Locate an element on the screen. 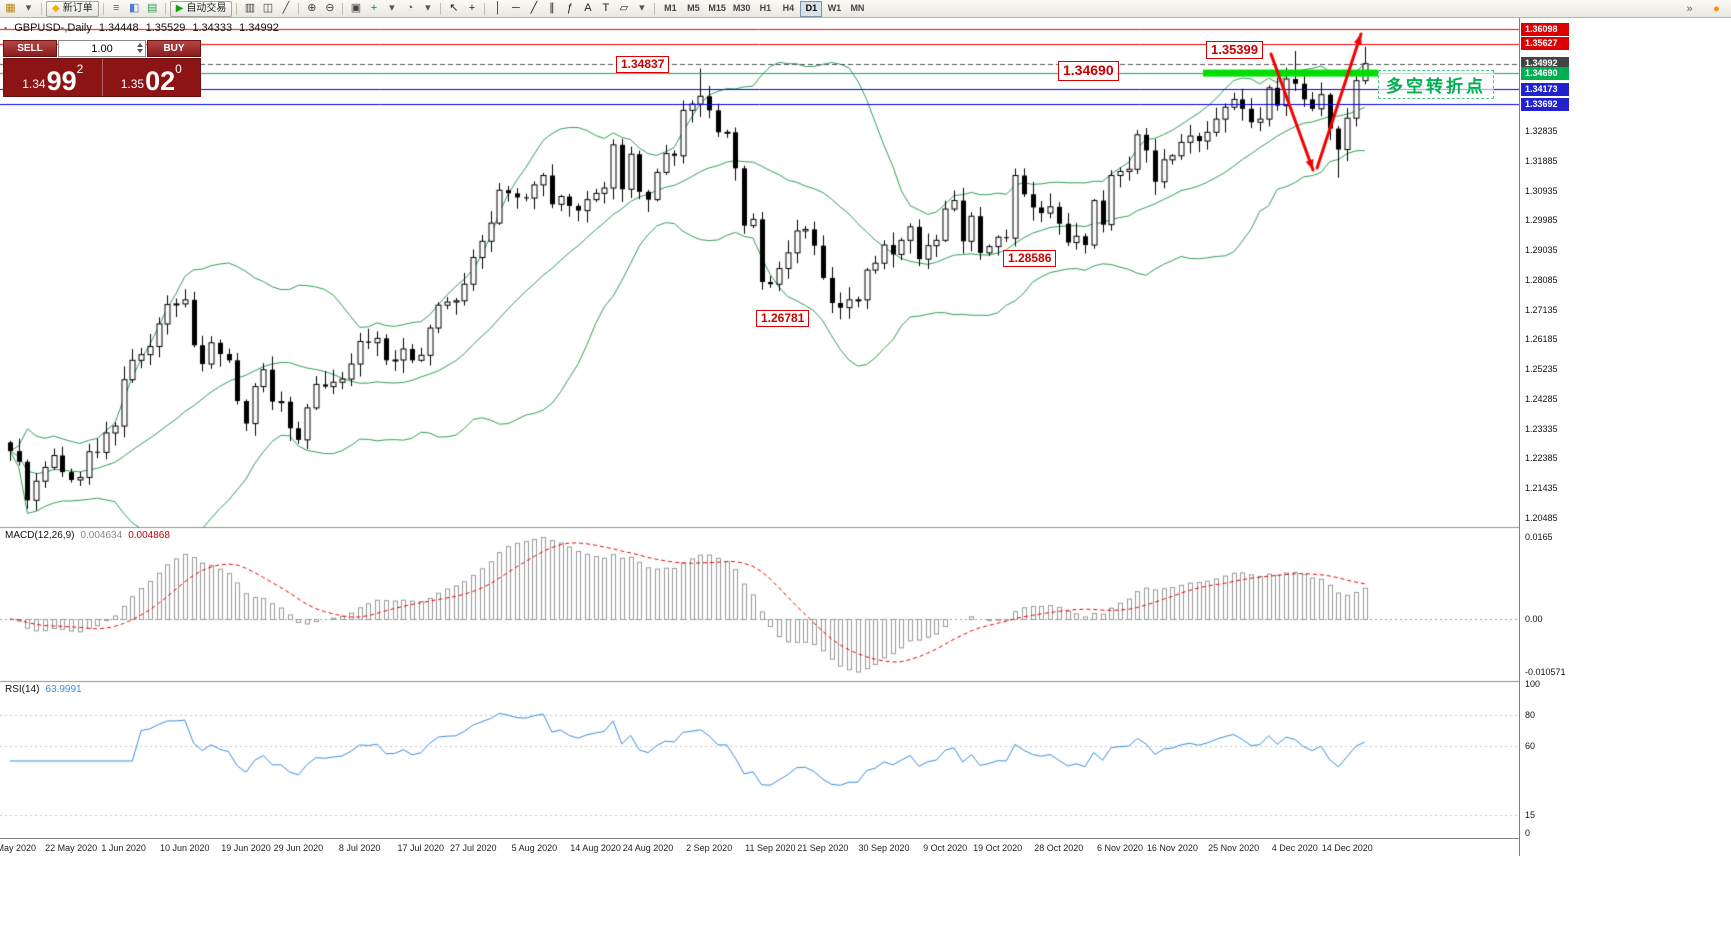 This screenshot has height=939, width=1731. timeframe-mn-button: MN is located at coordinates (857, 9).